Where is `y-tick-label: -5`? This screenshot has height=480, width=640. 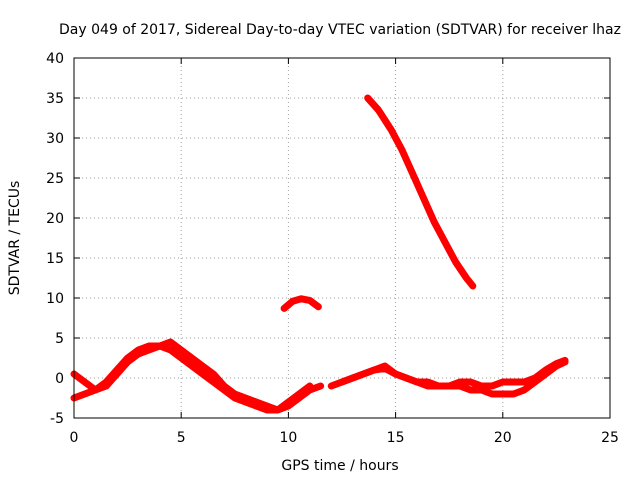 y-tick-label: -5 is located at coordinates (57, 419).